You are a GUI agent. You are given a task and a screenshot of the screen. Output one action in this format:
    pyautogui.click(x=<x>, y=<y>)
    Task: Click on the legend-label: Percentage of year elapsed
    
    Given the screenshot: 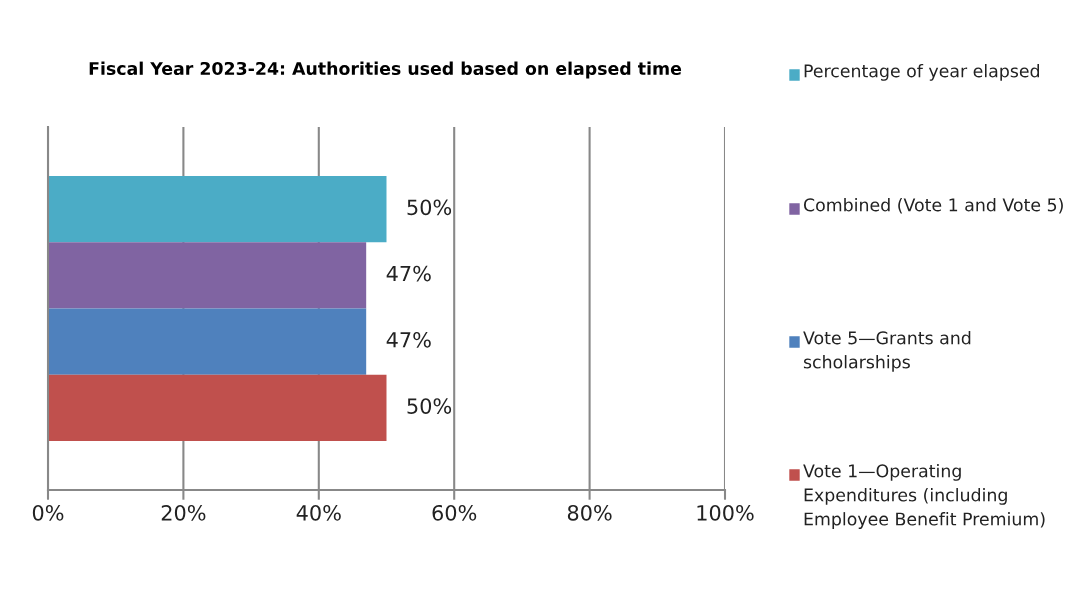 What is the action you would take?
    pyautogui.click(x=921, y=72)
    